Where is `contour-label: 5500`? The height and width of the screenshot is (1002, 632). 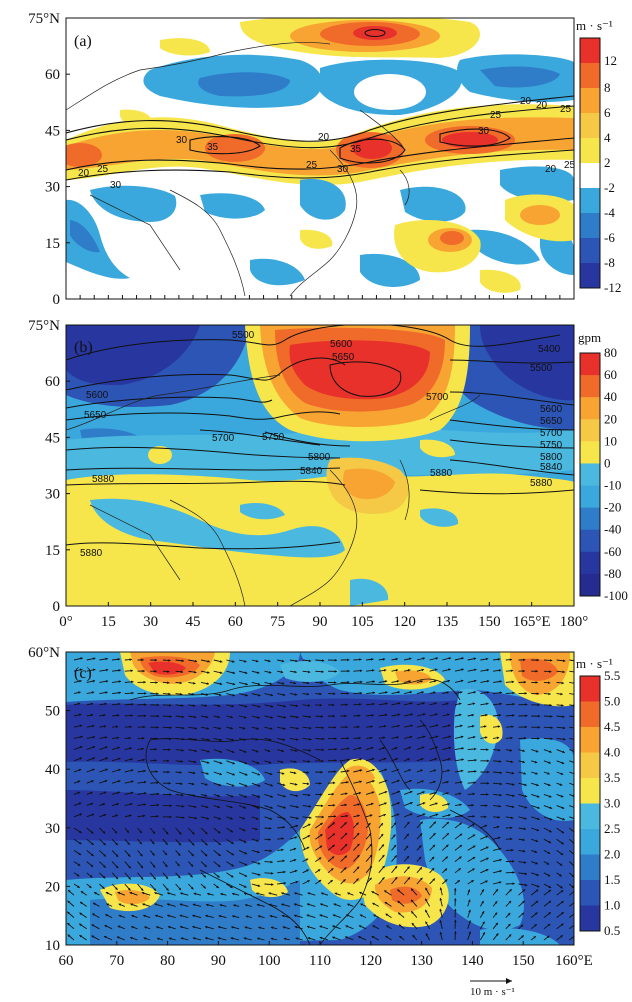 contour-label: 5500 is located at coordinates (243, 335).